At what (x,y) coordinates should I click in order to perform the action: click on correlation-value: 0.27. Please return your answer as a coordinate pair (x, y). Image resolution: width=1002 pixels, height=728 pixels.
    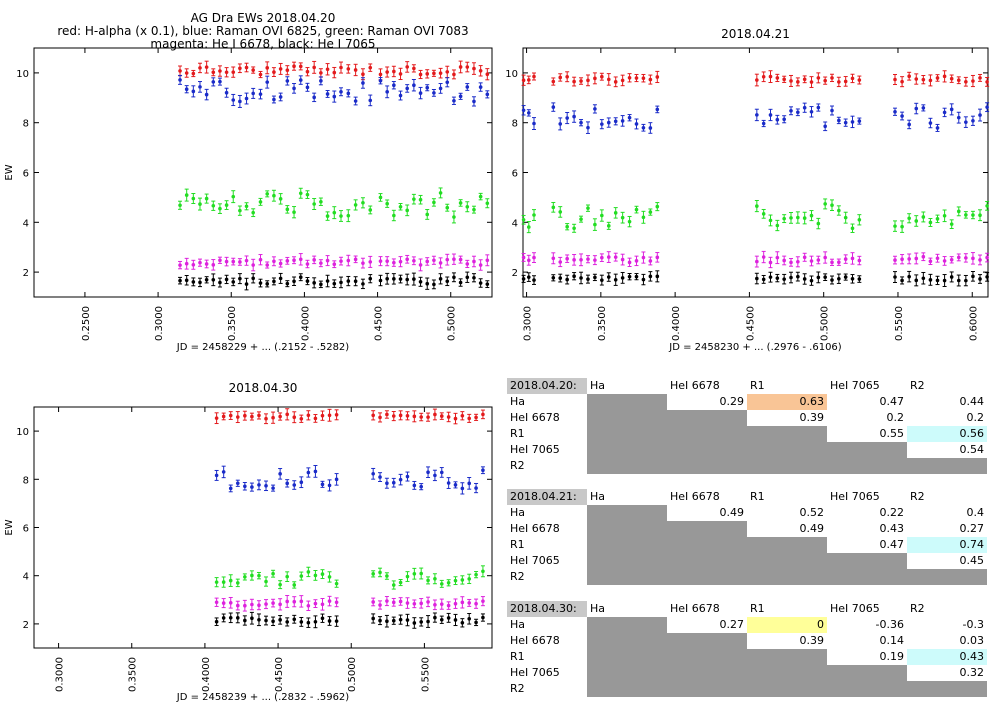
    Looking at the image, I should click on (972, 528).